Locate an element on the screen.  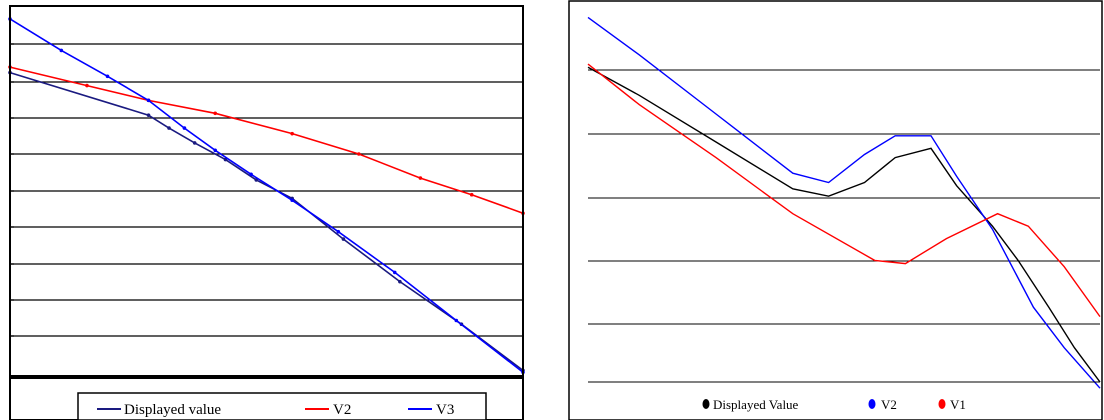
left-legend: Displayed value V2 V3 is located at coordinates (282, 406).